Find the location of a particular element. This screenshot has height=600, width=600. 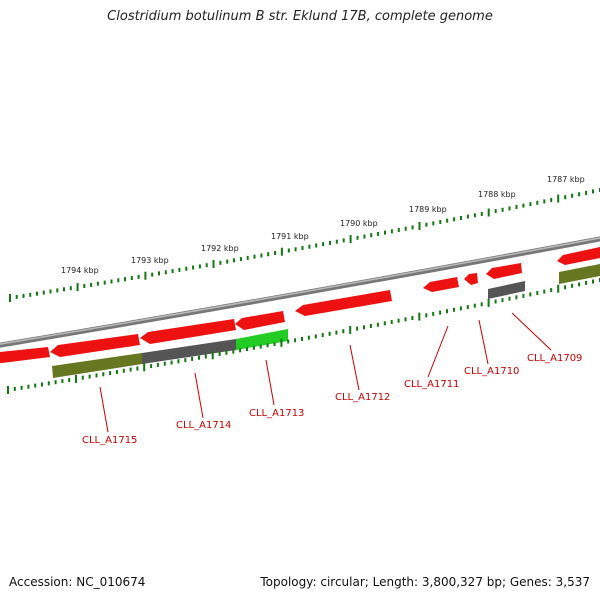

gene-label-cll-a1710: CLL_A1710 is located at coordinates (491, 371).